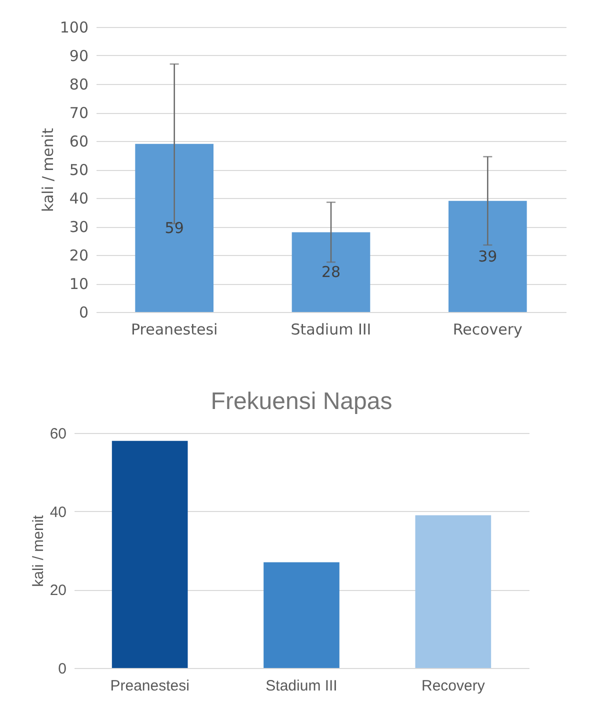 This screenshot has width=615, height=707. What do you see at coordinates (78, 284) in the screenshot?
I see `y-tick-label: 10` at bounding box center [78, 284].